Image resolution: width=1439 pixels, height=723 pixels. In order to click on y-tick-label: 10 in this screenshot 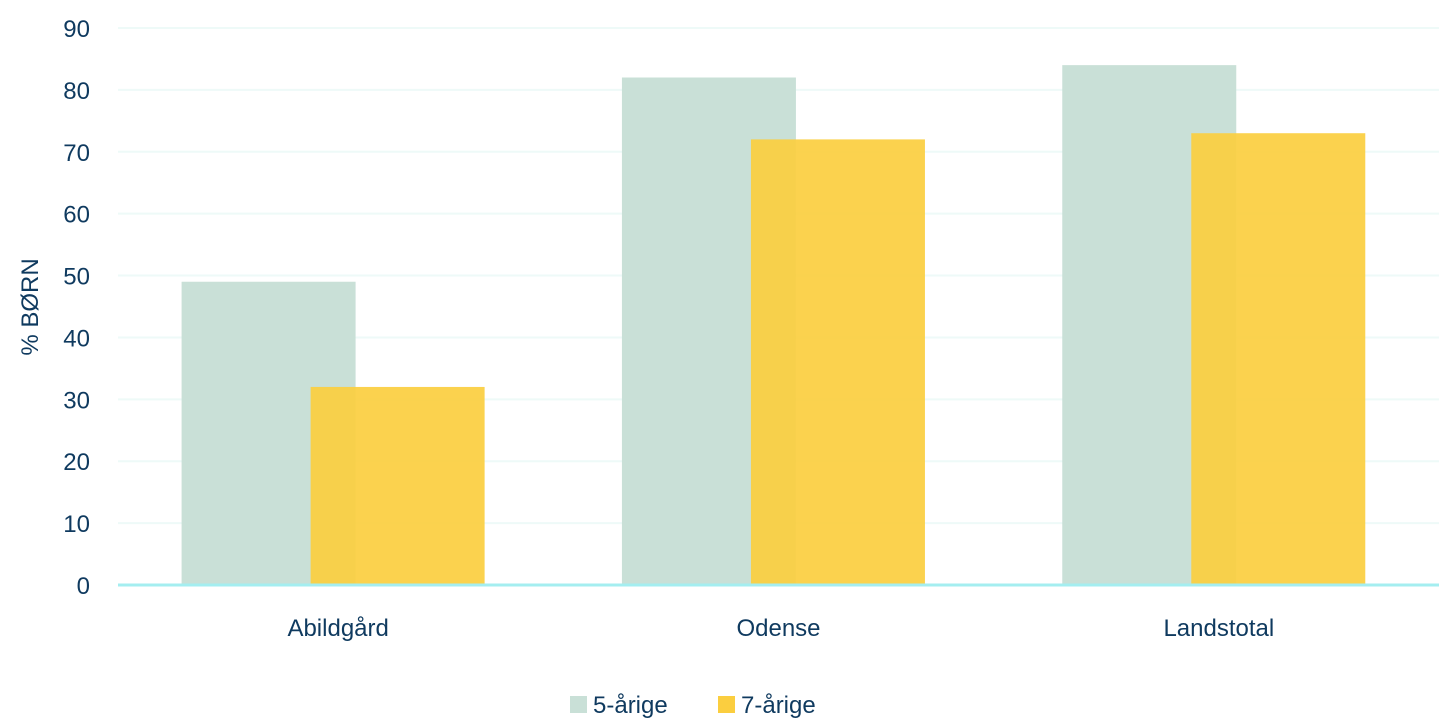, I will do `click(76, 524)`.